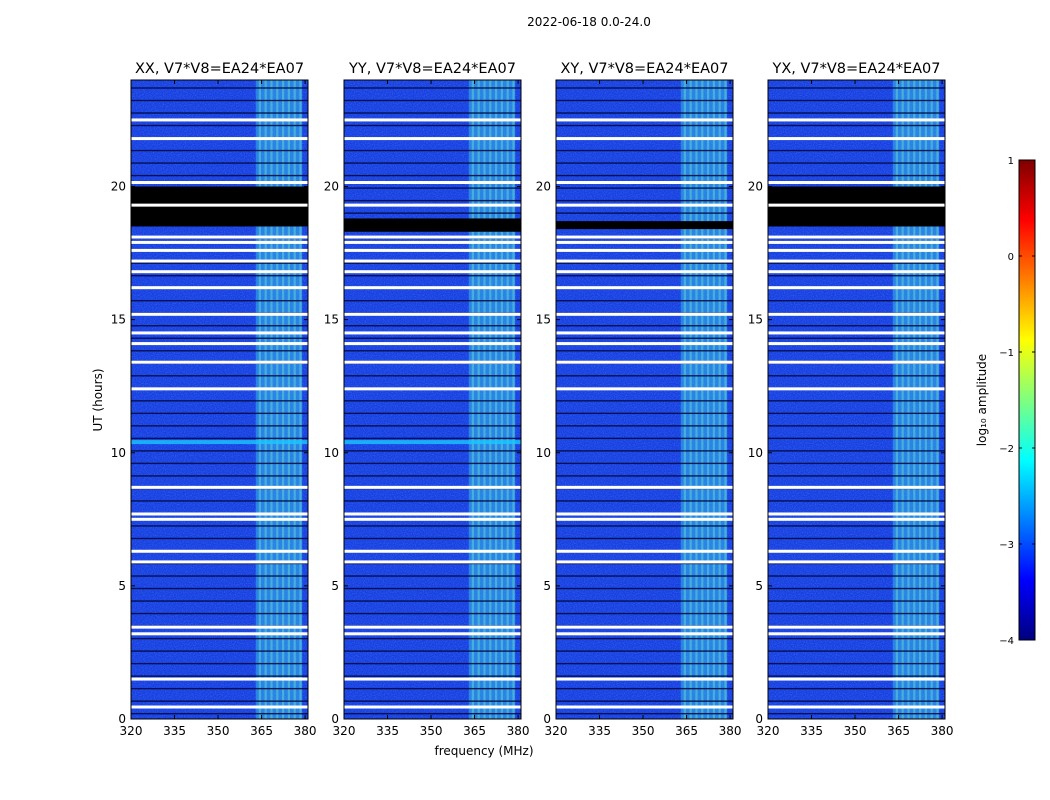  I want to click on axes-frame, so click(219, 399).